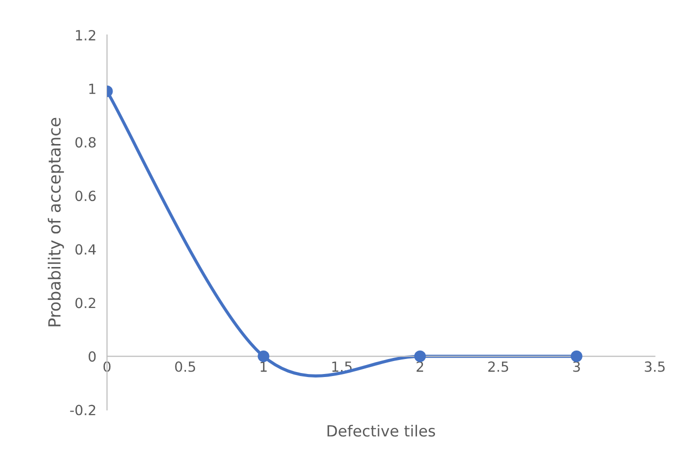 The image size is (673, 461). I want to click on y-tick-label: 1, so click(92, 89).